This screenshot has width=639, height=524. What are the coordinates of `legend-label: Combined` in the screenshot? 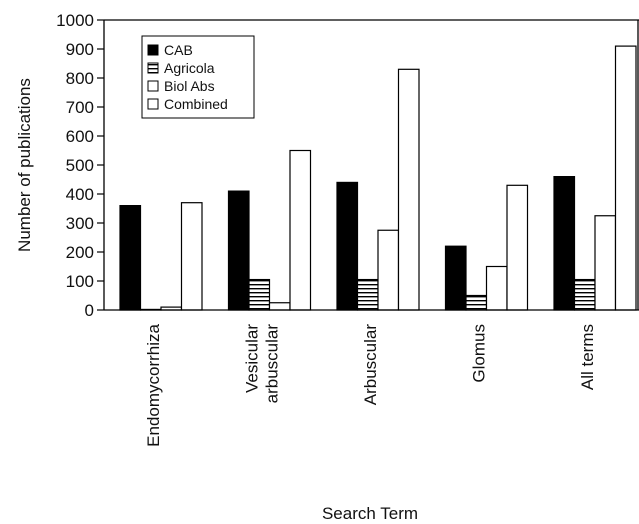 It's located at (196, 104).